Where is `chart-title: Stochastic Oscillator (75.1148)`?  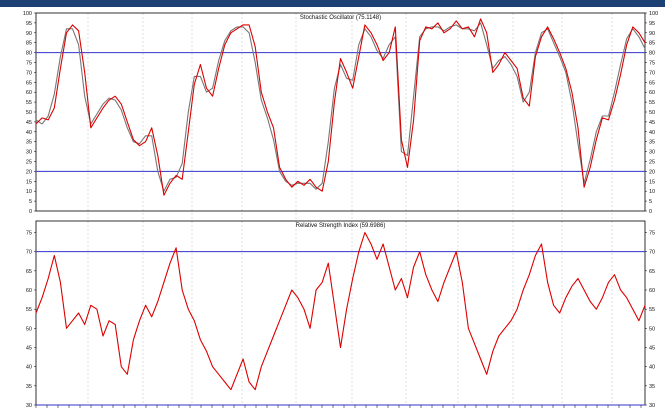 chart-title: Stochastic Oscillator (75.1148) is located at coordinates (340, 18).